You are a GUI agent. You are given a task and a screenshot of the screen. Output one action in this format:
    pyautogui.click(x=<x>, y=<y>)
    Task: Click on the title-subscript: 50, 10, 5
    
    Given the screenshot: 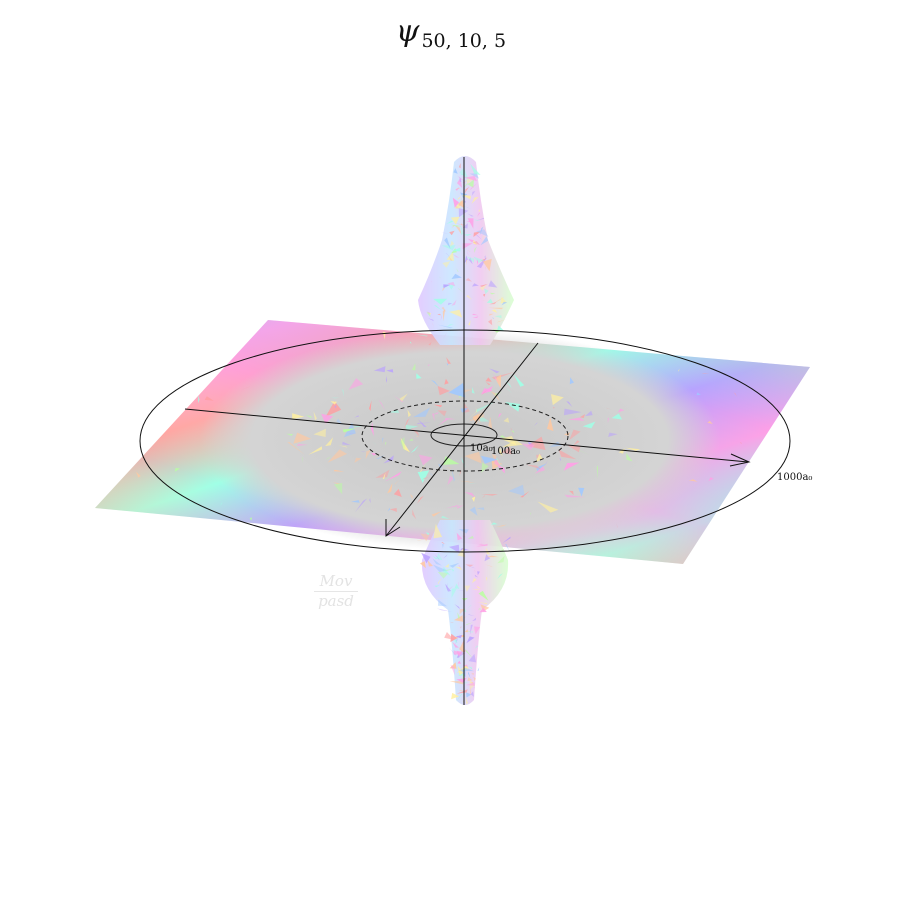 What is the action you would take?
    pyautogui.click(x=463, y=41)
    